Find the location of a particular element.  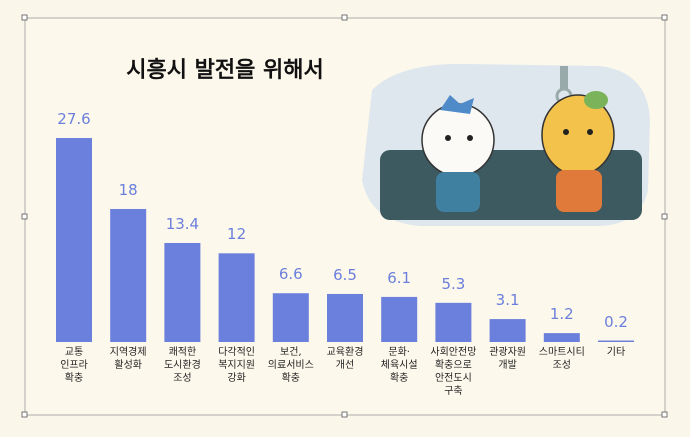

x-tick-label: 보건, 의료서비스 확충 is located at coordinates (290, 365).